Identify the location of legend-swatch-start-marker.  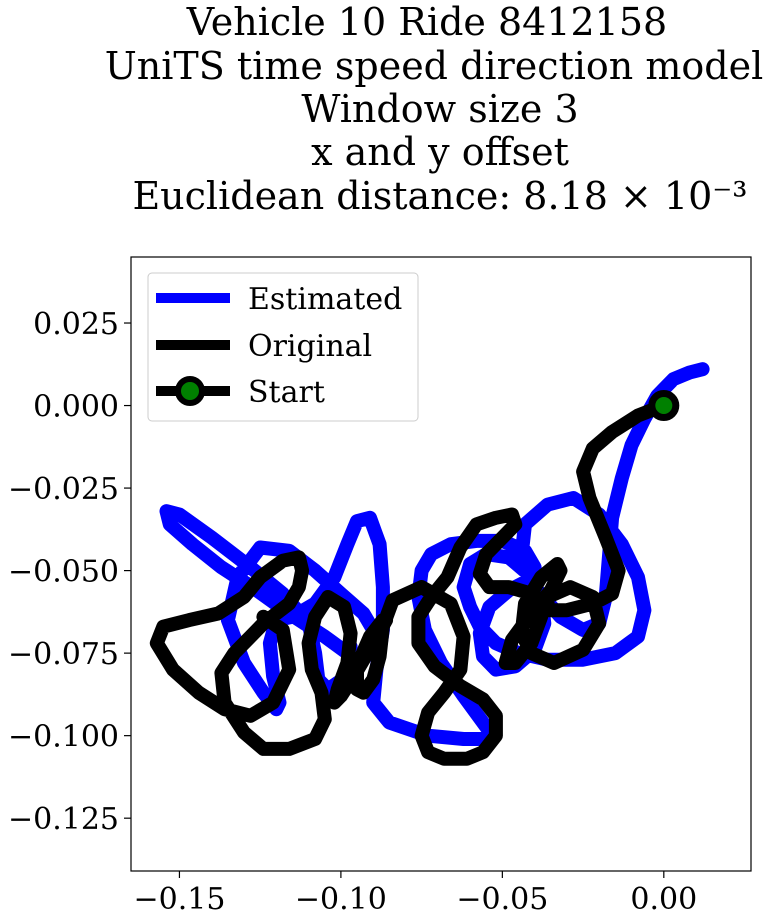
(190, 391).